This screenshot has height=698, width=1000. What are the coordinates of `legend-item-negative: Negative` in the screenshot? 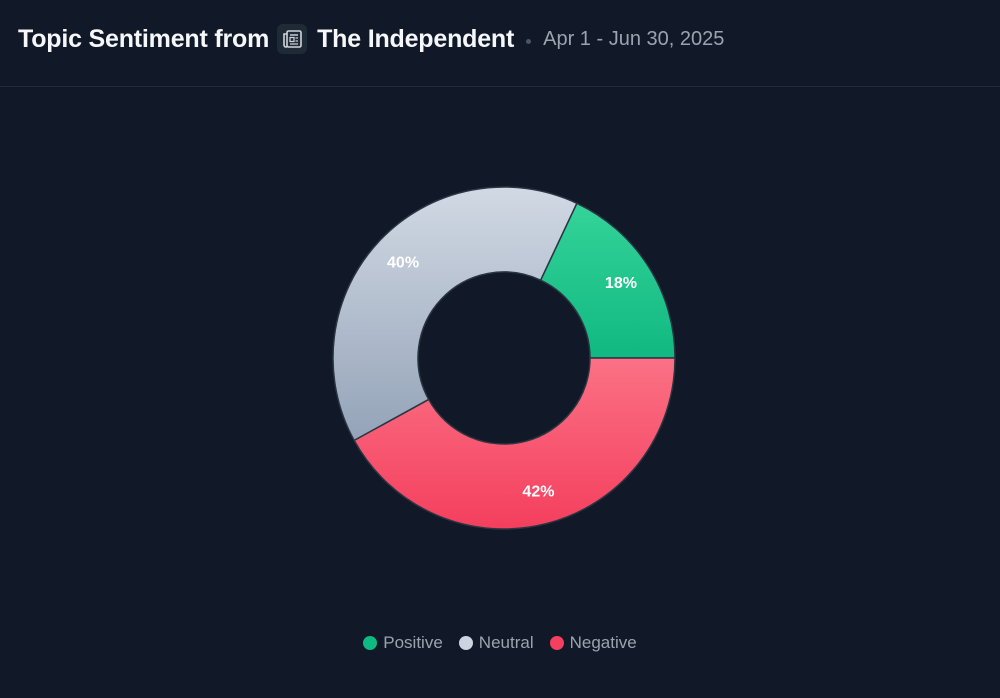 It's located at (593, 643).